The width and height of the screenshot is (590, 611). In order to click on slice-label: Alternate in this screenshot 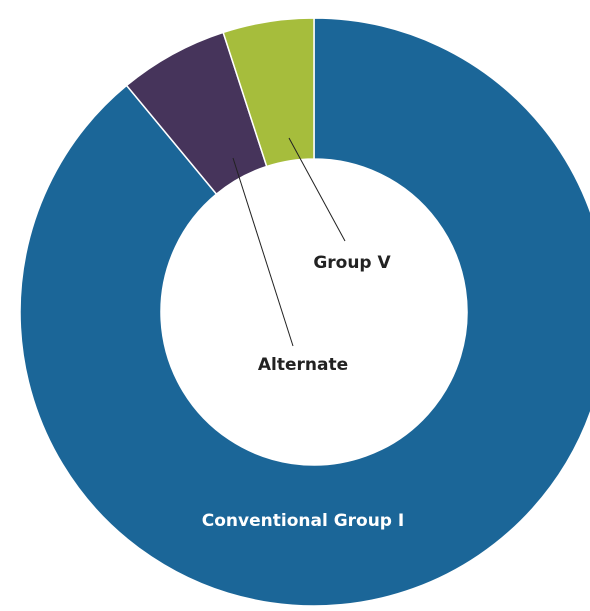, I will do `click(303, 365)`.